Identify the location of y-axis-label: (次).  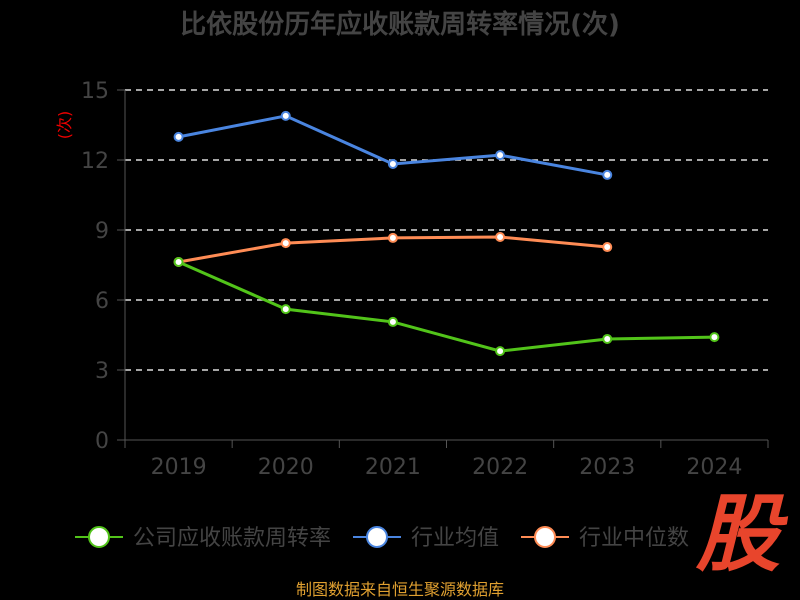
(64, 125).